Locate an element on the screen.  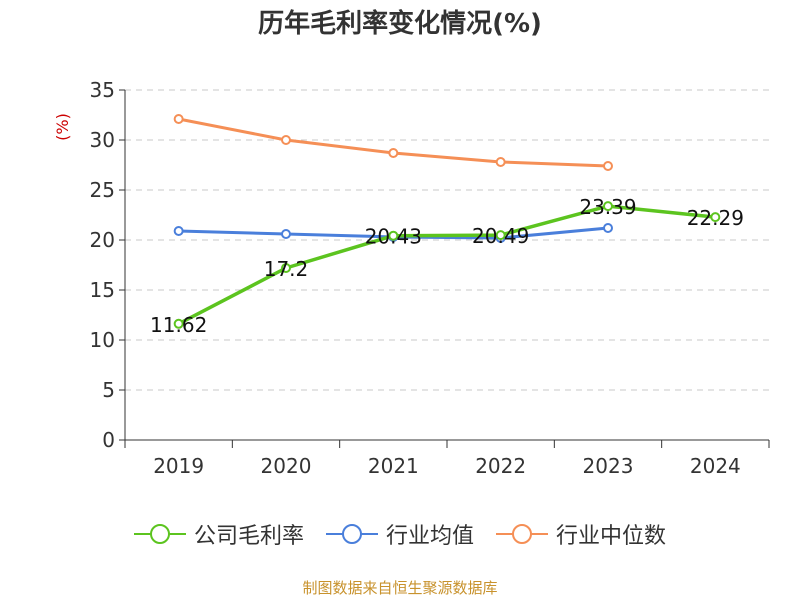
source-note: 制图数据来自恒生聚源数据库 is located at coordinates (400, 588).